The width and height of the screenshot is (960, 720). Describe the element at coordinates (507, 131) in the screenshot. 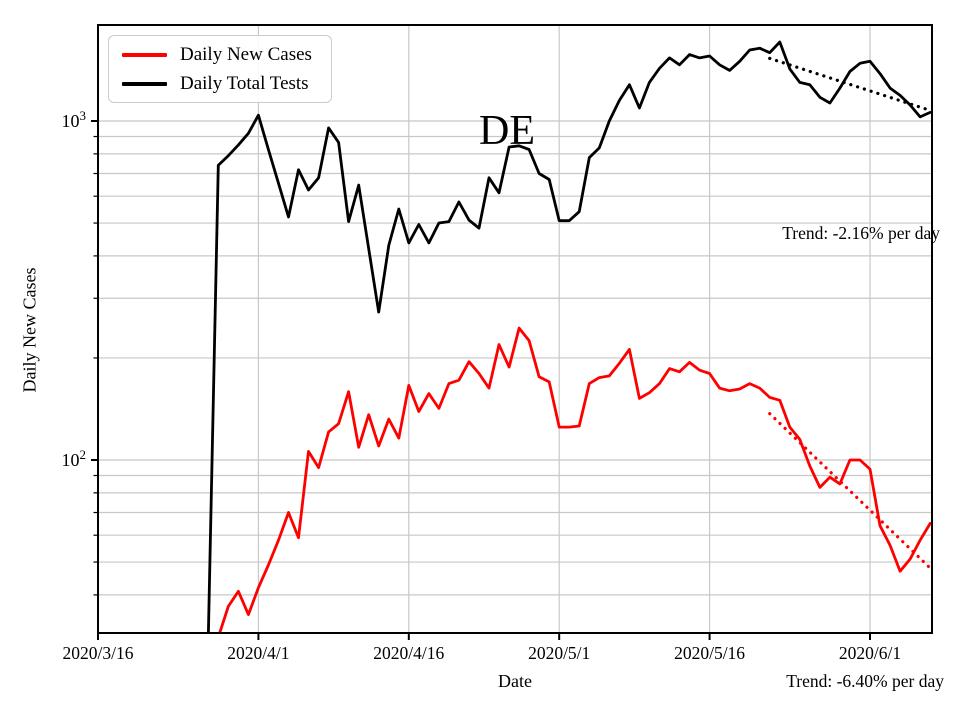

I see `country-code-annotation: DE` at that location.